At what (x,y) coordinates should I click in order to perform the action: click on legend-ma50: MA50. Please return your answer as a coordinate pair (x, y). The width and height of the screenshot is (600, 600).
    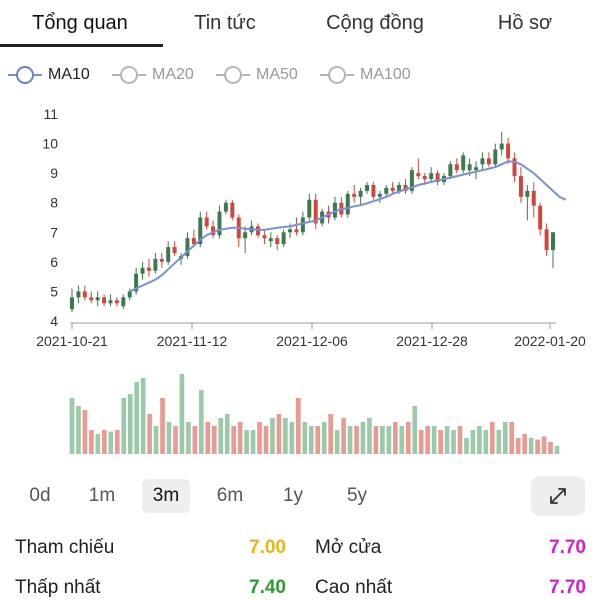
    Looking at the image, I should click on (257, 75).